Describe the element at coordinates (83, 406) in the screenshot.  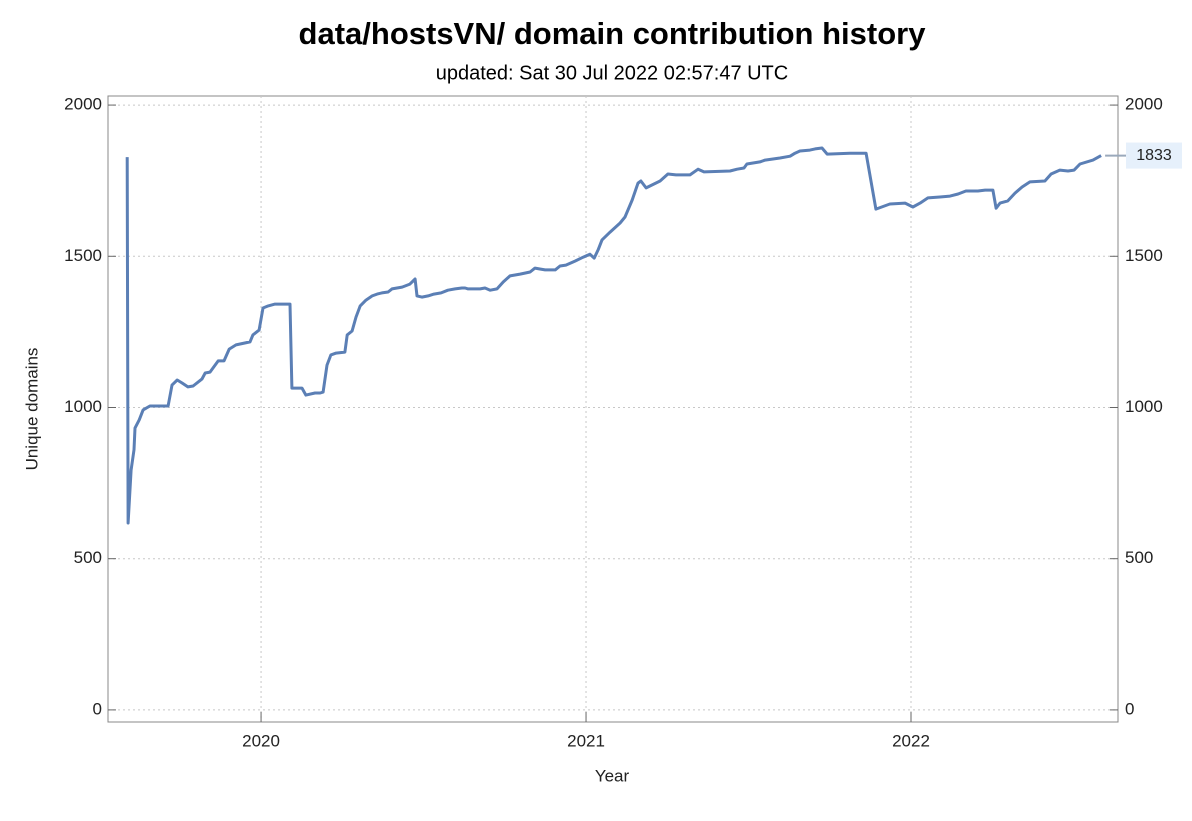
I see `y-tick-label: 1000` at that location.